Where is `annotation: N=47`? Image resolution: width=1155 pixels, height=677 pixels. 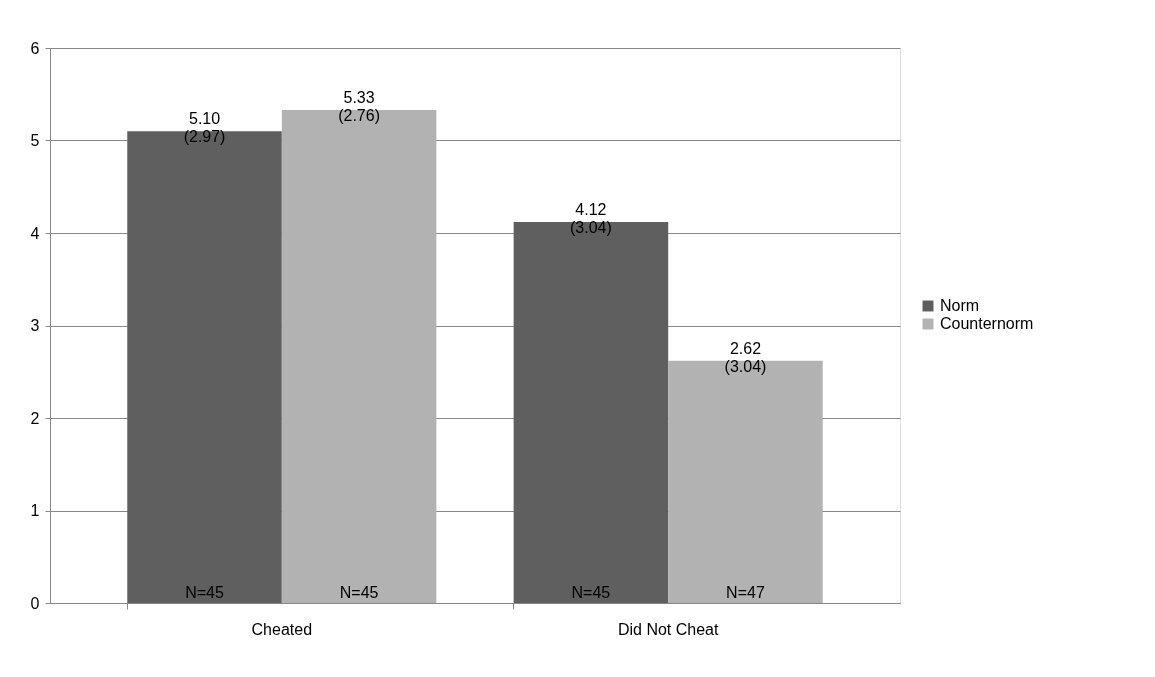
annotation: N=47 is located at coordinates (745, 592).